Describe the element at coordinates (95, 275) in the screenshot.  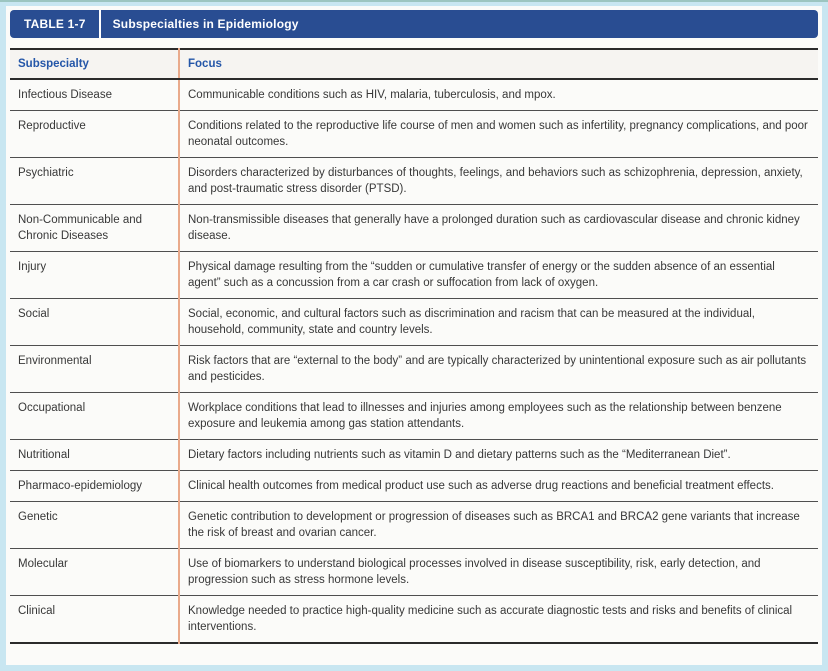
I see `subspecialty-cell: Injury` at that location.